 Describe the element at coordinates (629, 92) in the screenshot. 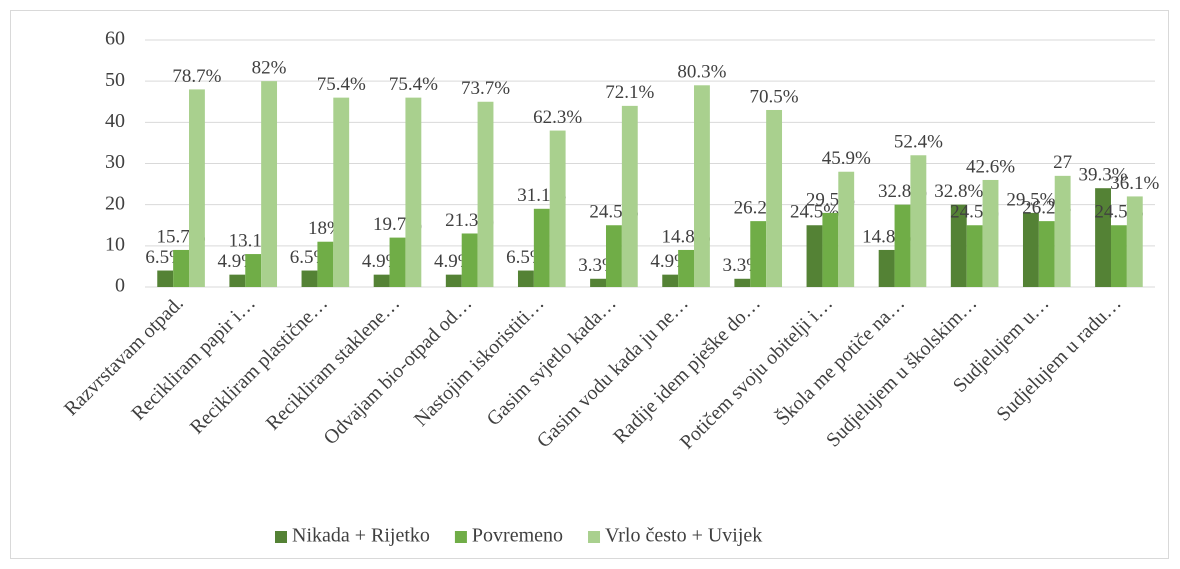

I see `data-label: 72.1%` at that location.